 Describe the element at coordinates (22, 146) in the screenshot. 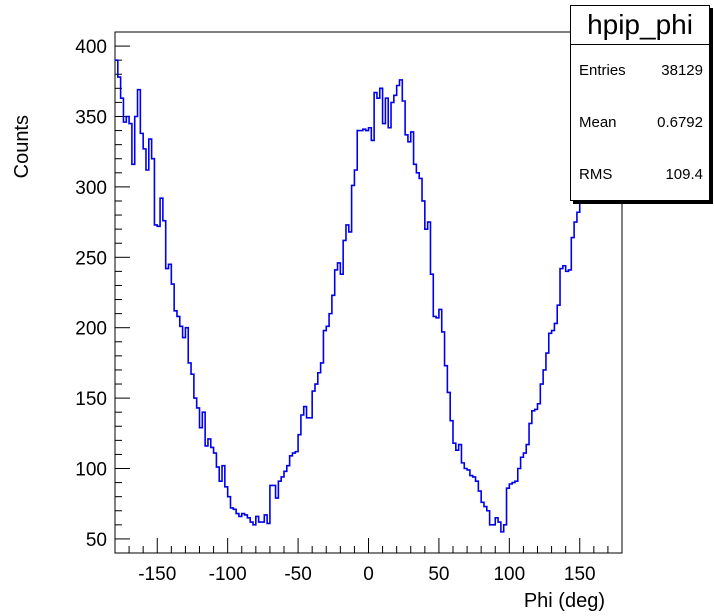

I see `y-axis-title: Counts` at that location.